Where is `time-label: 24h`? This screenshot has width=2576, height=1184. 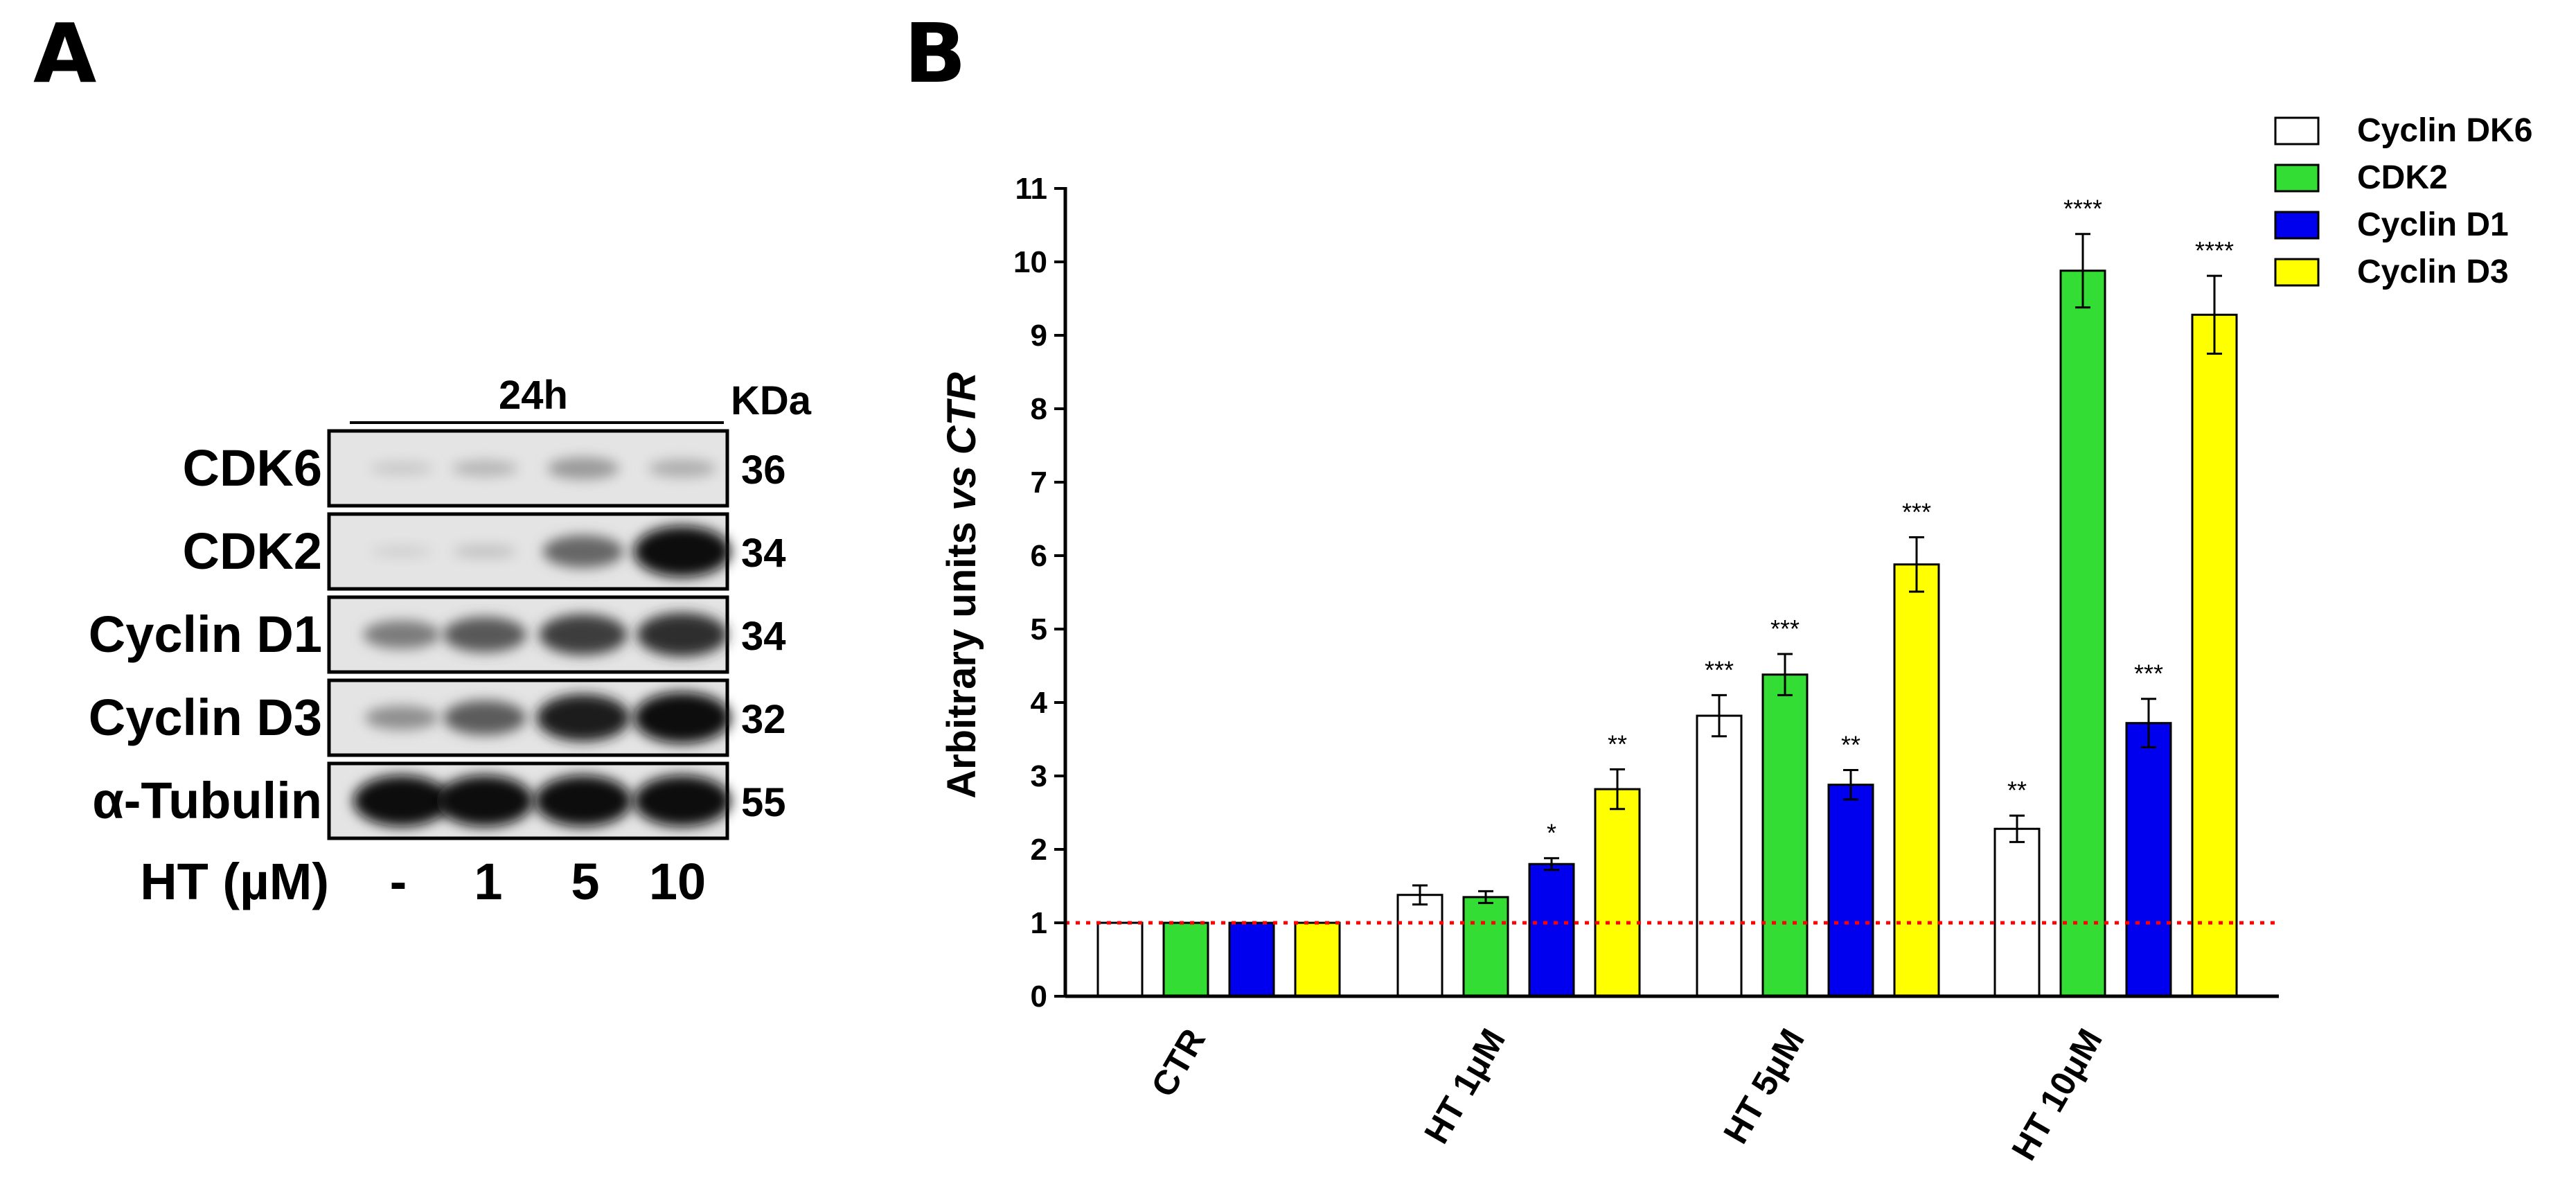 time-label: 24h is located at coordinates (533, 395).